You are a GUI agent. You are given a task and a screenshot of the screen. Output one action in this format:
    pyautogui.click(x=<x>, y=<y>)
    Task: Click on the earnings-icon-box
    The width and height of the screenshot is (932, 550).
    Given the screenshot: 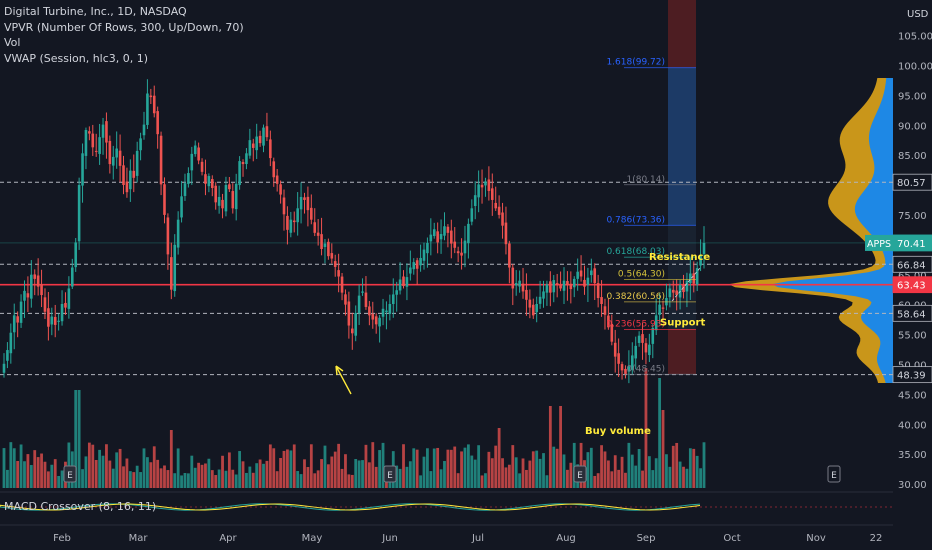 What is the action you would take?
    pyautogui.click(x=390, y=474)
    